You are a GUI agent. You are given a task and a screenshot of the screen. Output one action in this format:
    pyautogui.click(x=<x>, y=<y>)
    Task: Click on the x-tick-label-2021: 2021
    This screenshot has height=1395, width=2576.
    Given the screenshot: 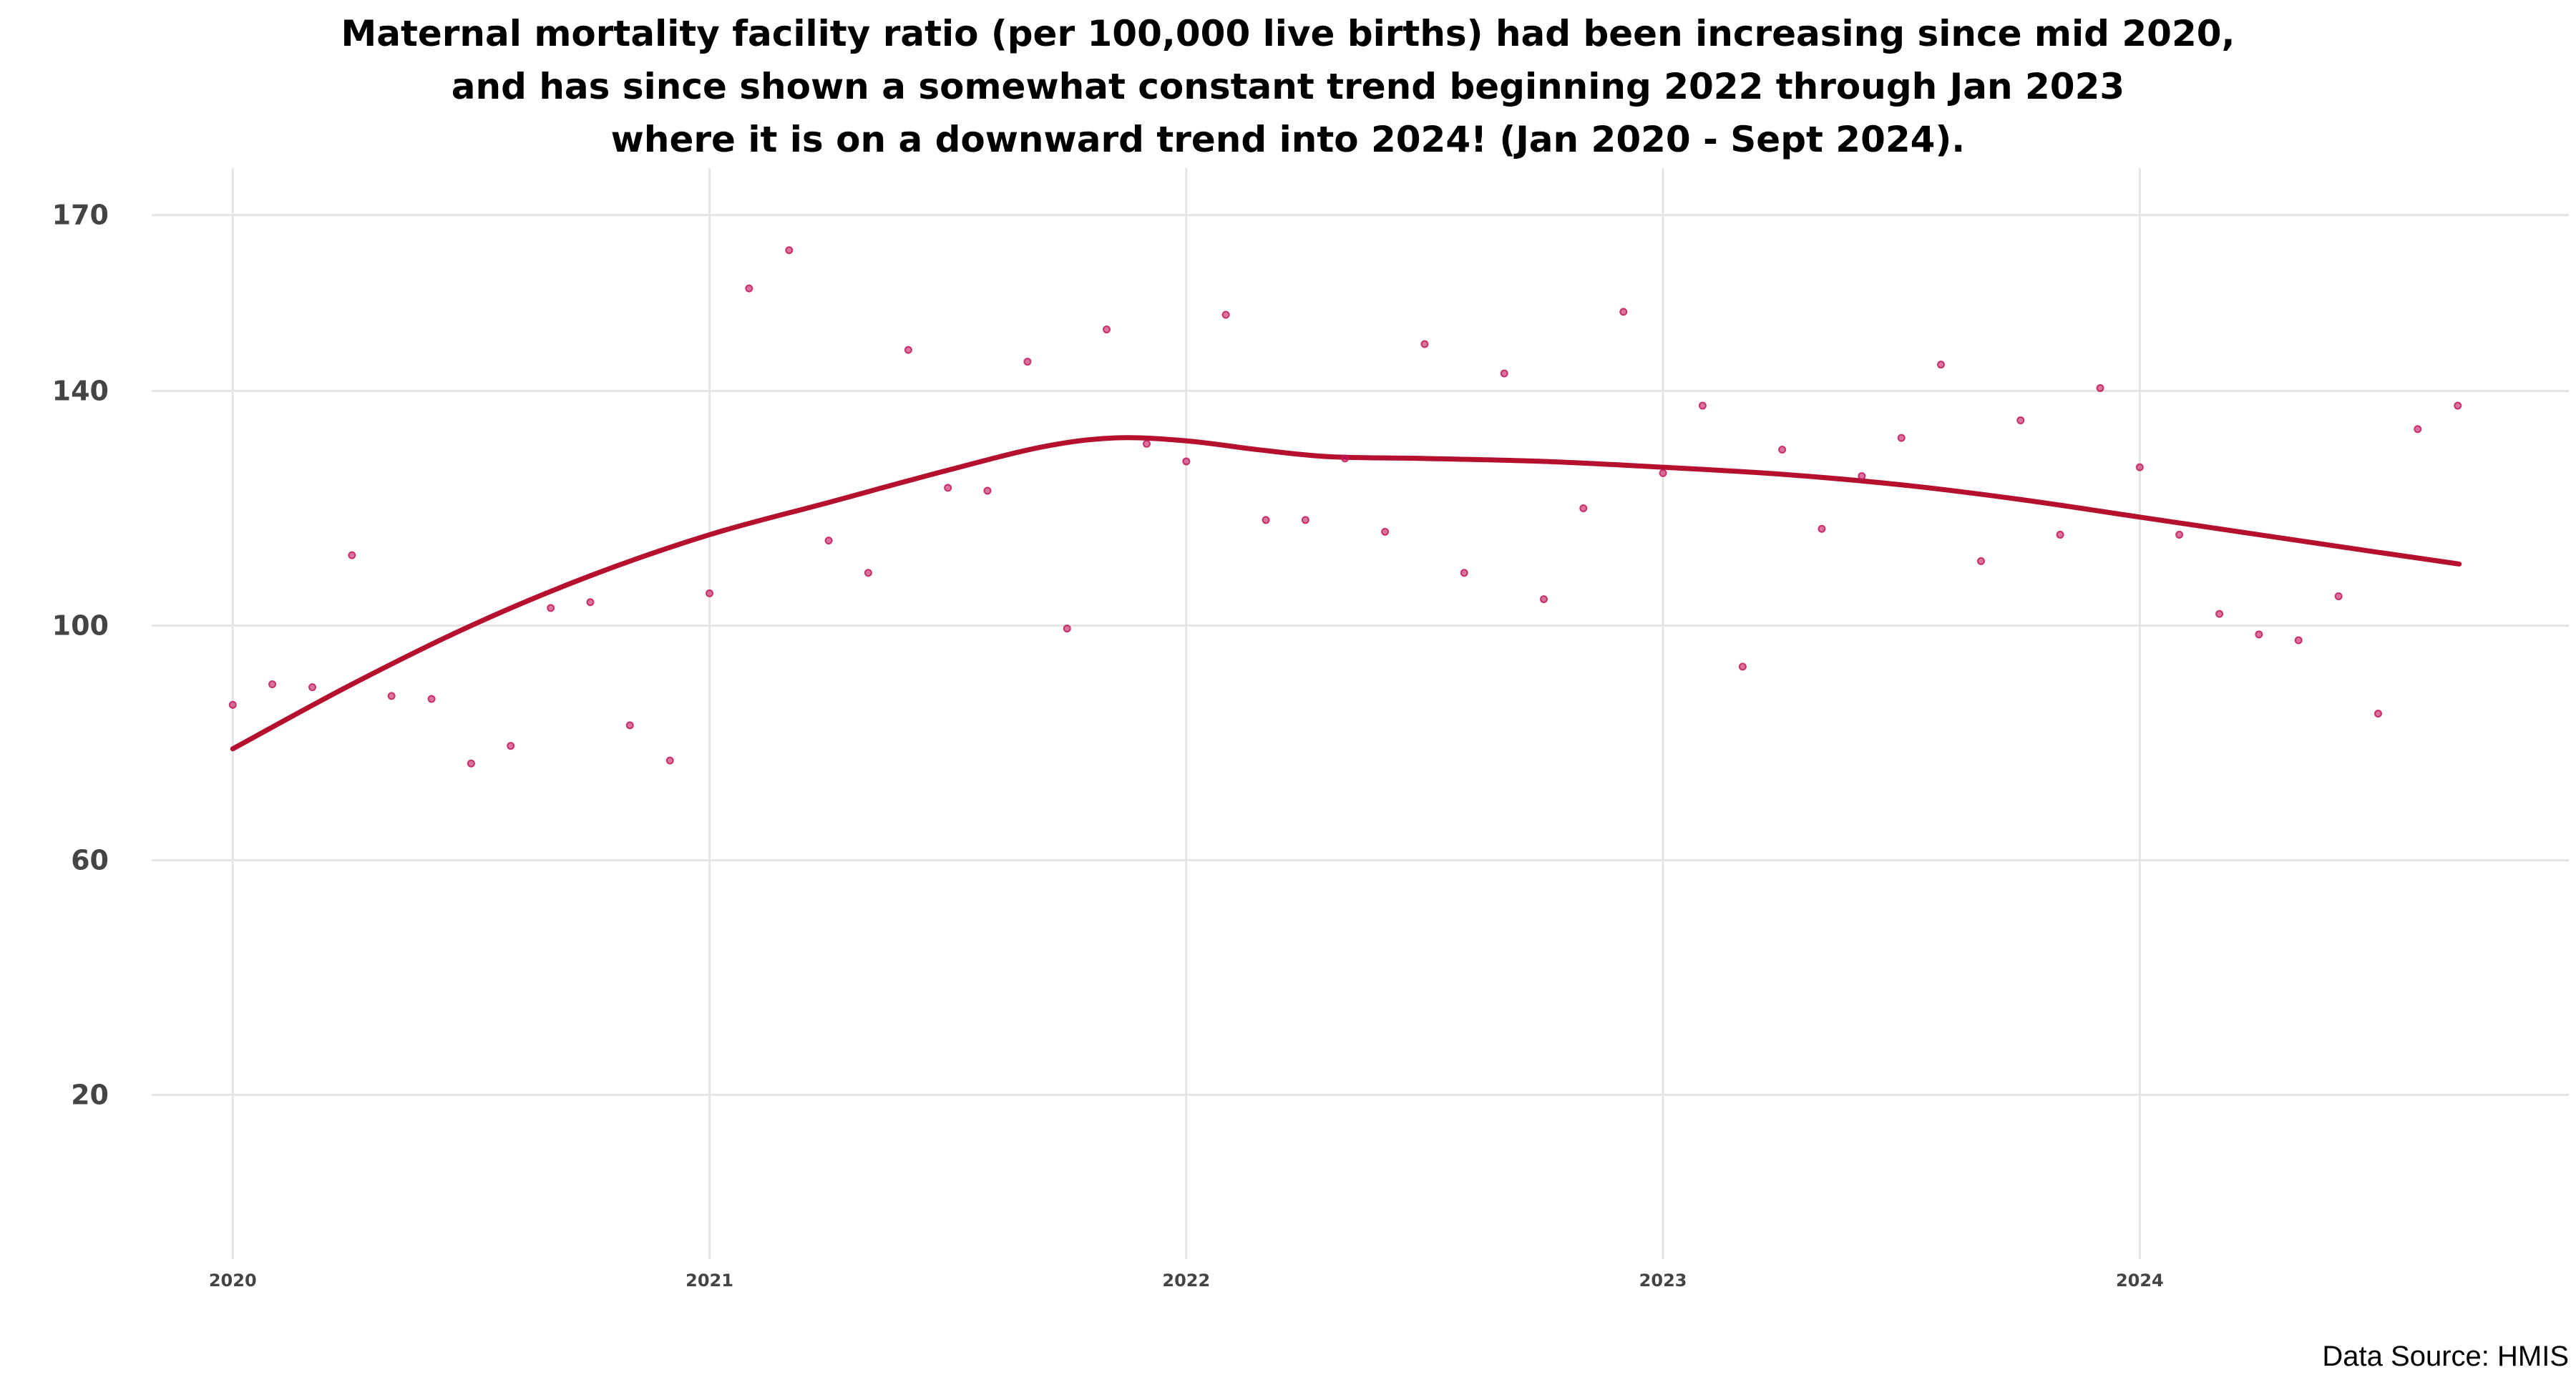 What is the action you would take?
    pyautogui.click(x=709, y=1281)
    